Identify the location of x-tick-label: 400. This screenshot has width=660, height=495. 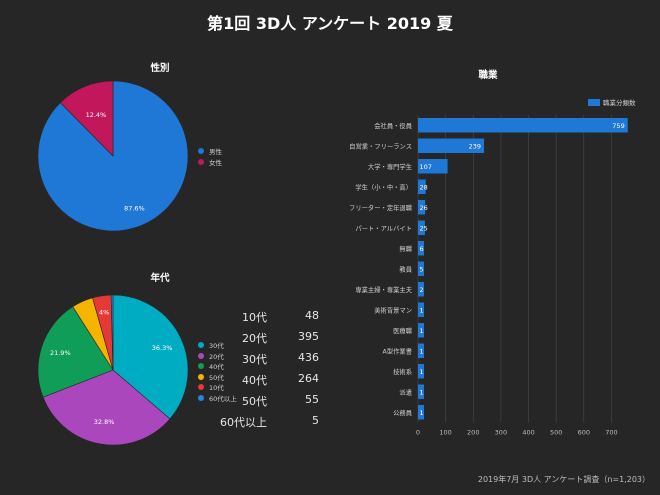
(528, 433).